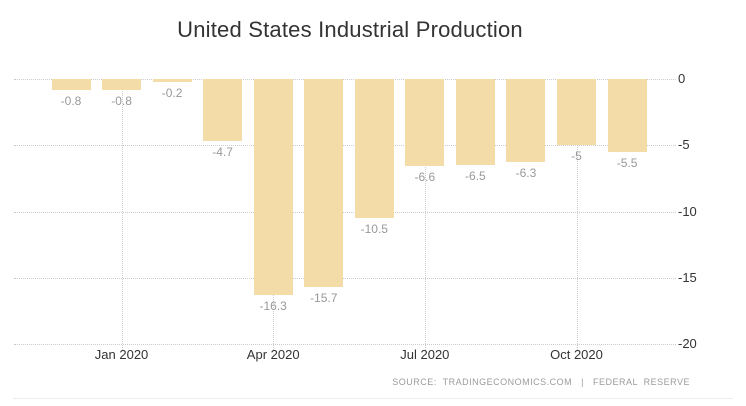  I want to click on y-tick-label: -10, so click(687, 211).